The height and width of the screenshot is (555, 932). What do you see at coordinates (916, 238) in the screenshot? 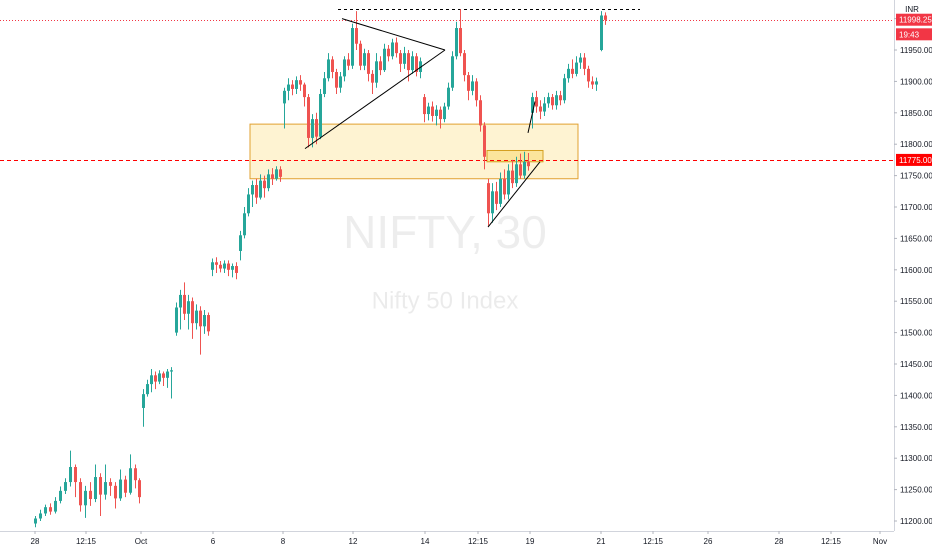
I see `y-tick-label-9: 11650.00` at bounding box center [916, 238].